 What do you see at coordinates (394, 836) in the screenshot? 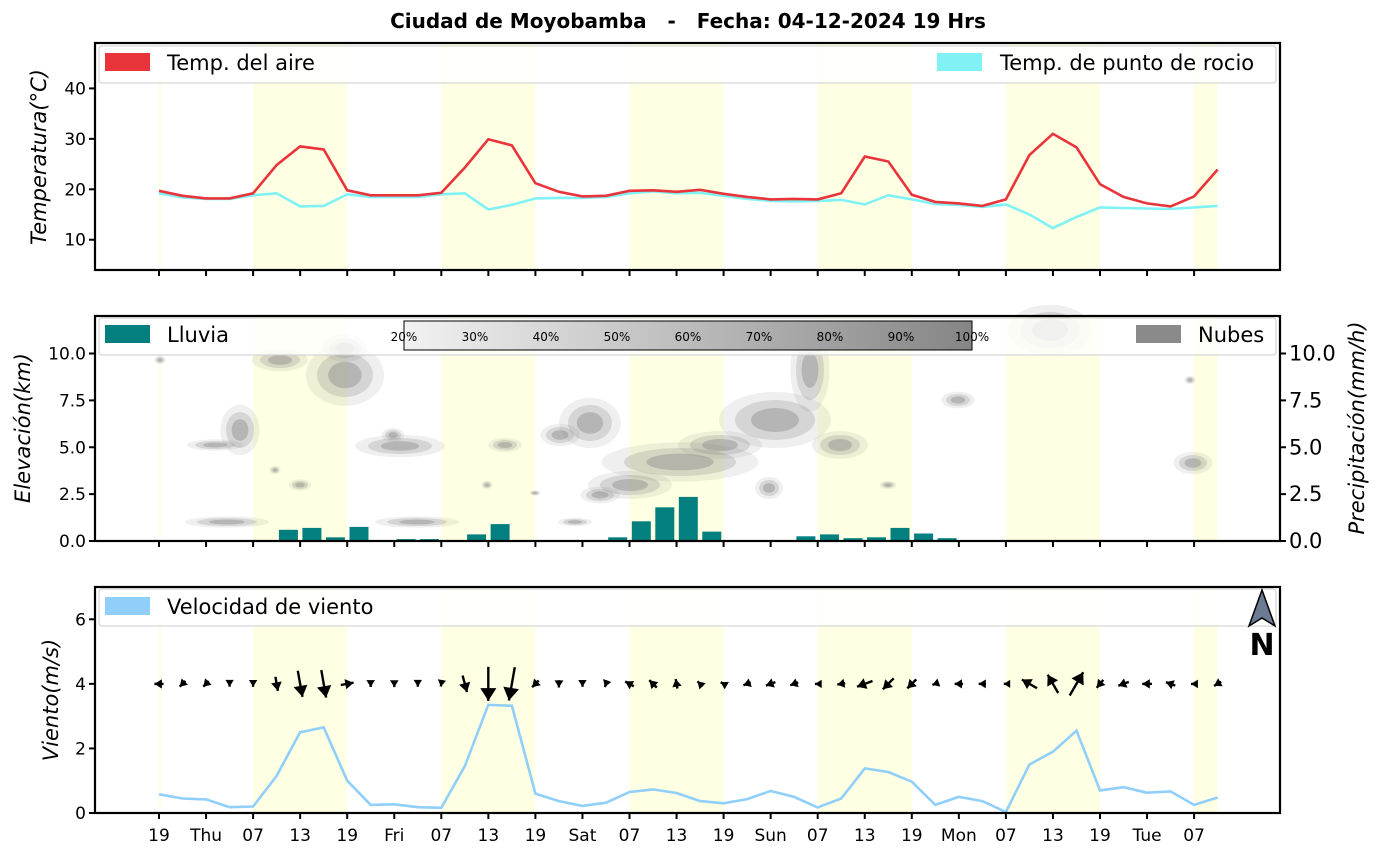
I see `x-tick-label: Fri` at bounding box center [394, 836].